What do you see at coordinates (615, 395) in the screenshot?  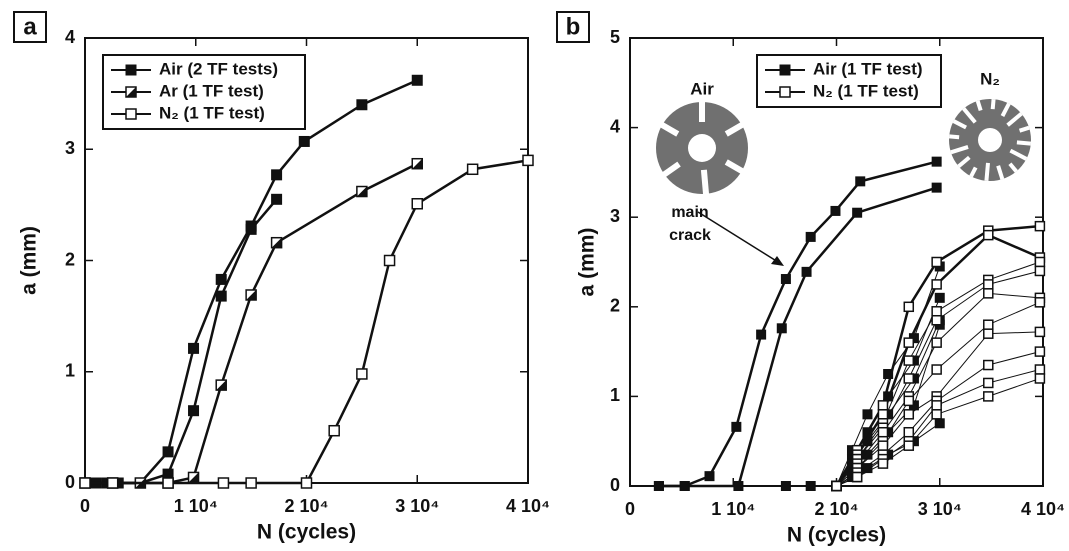 I see `y-tick-label: 1` at bounding box center [615, 395].